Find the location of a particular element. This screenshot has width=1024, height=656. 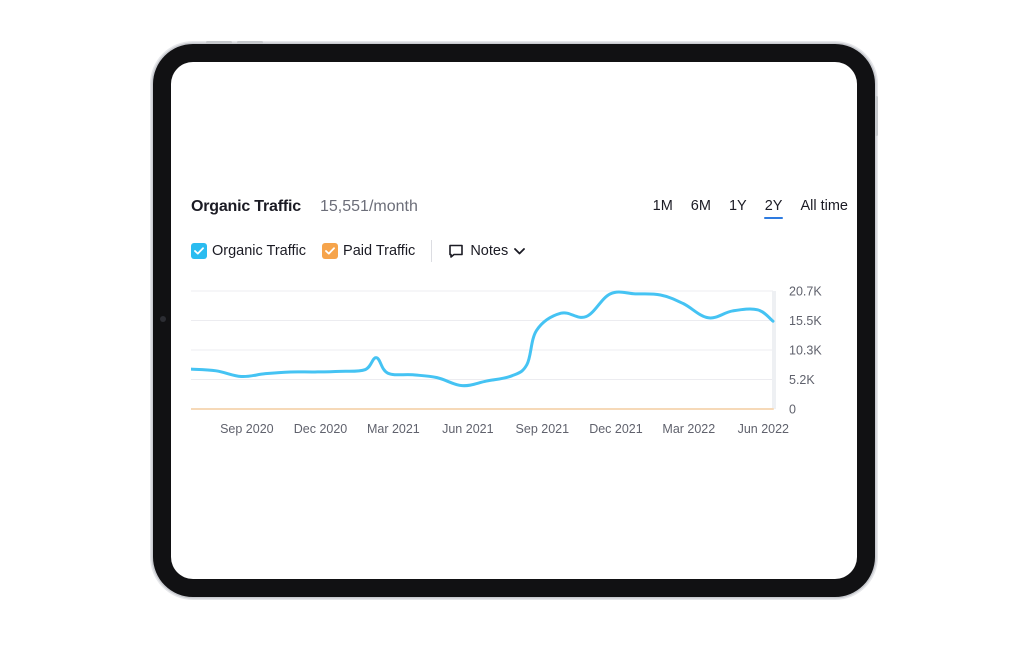

y-tick-label: 5.2K is located at coordinates (802, 380).